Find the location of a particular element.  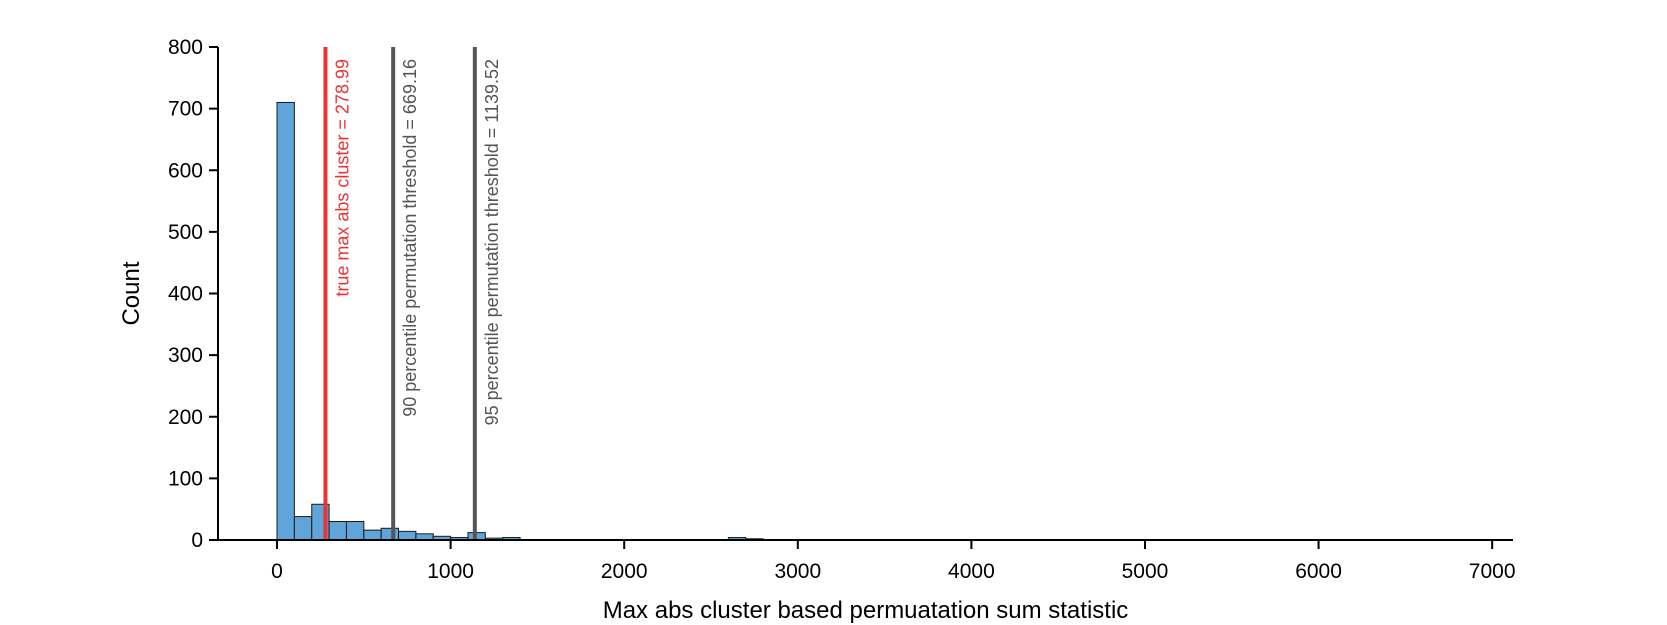

y-tick-label: 300 is located at coordinates (185, 355).